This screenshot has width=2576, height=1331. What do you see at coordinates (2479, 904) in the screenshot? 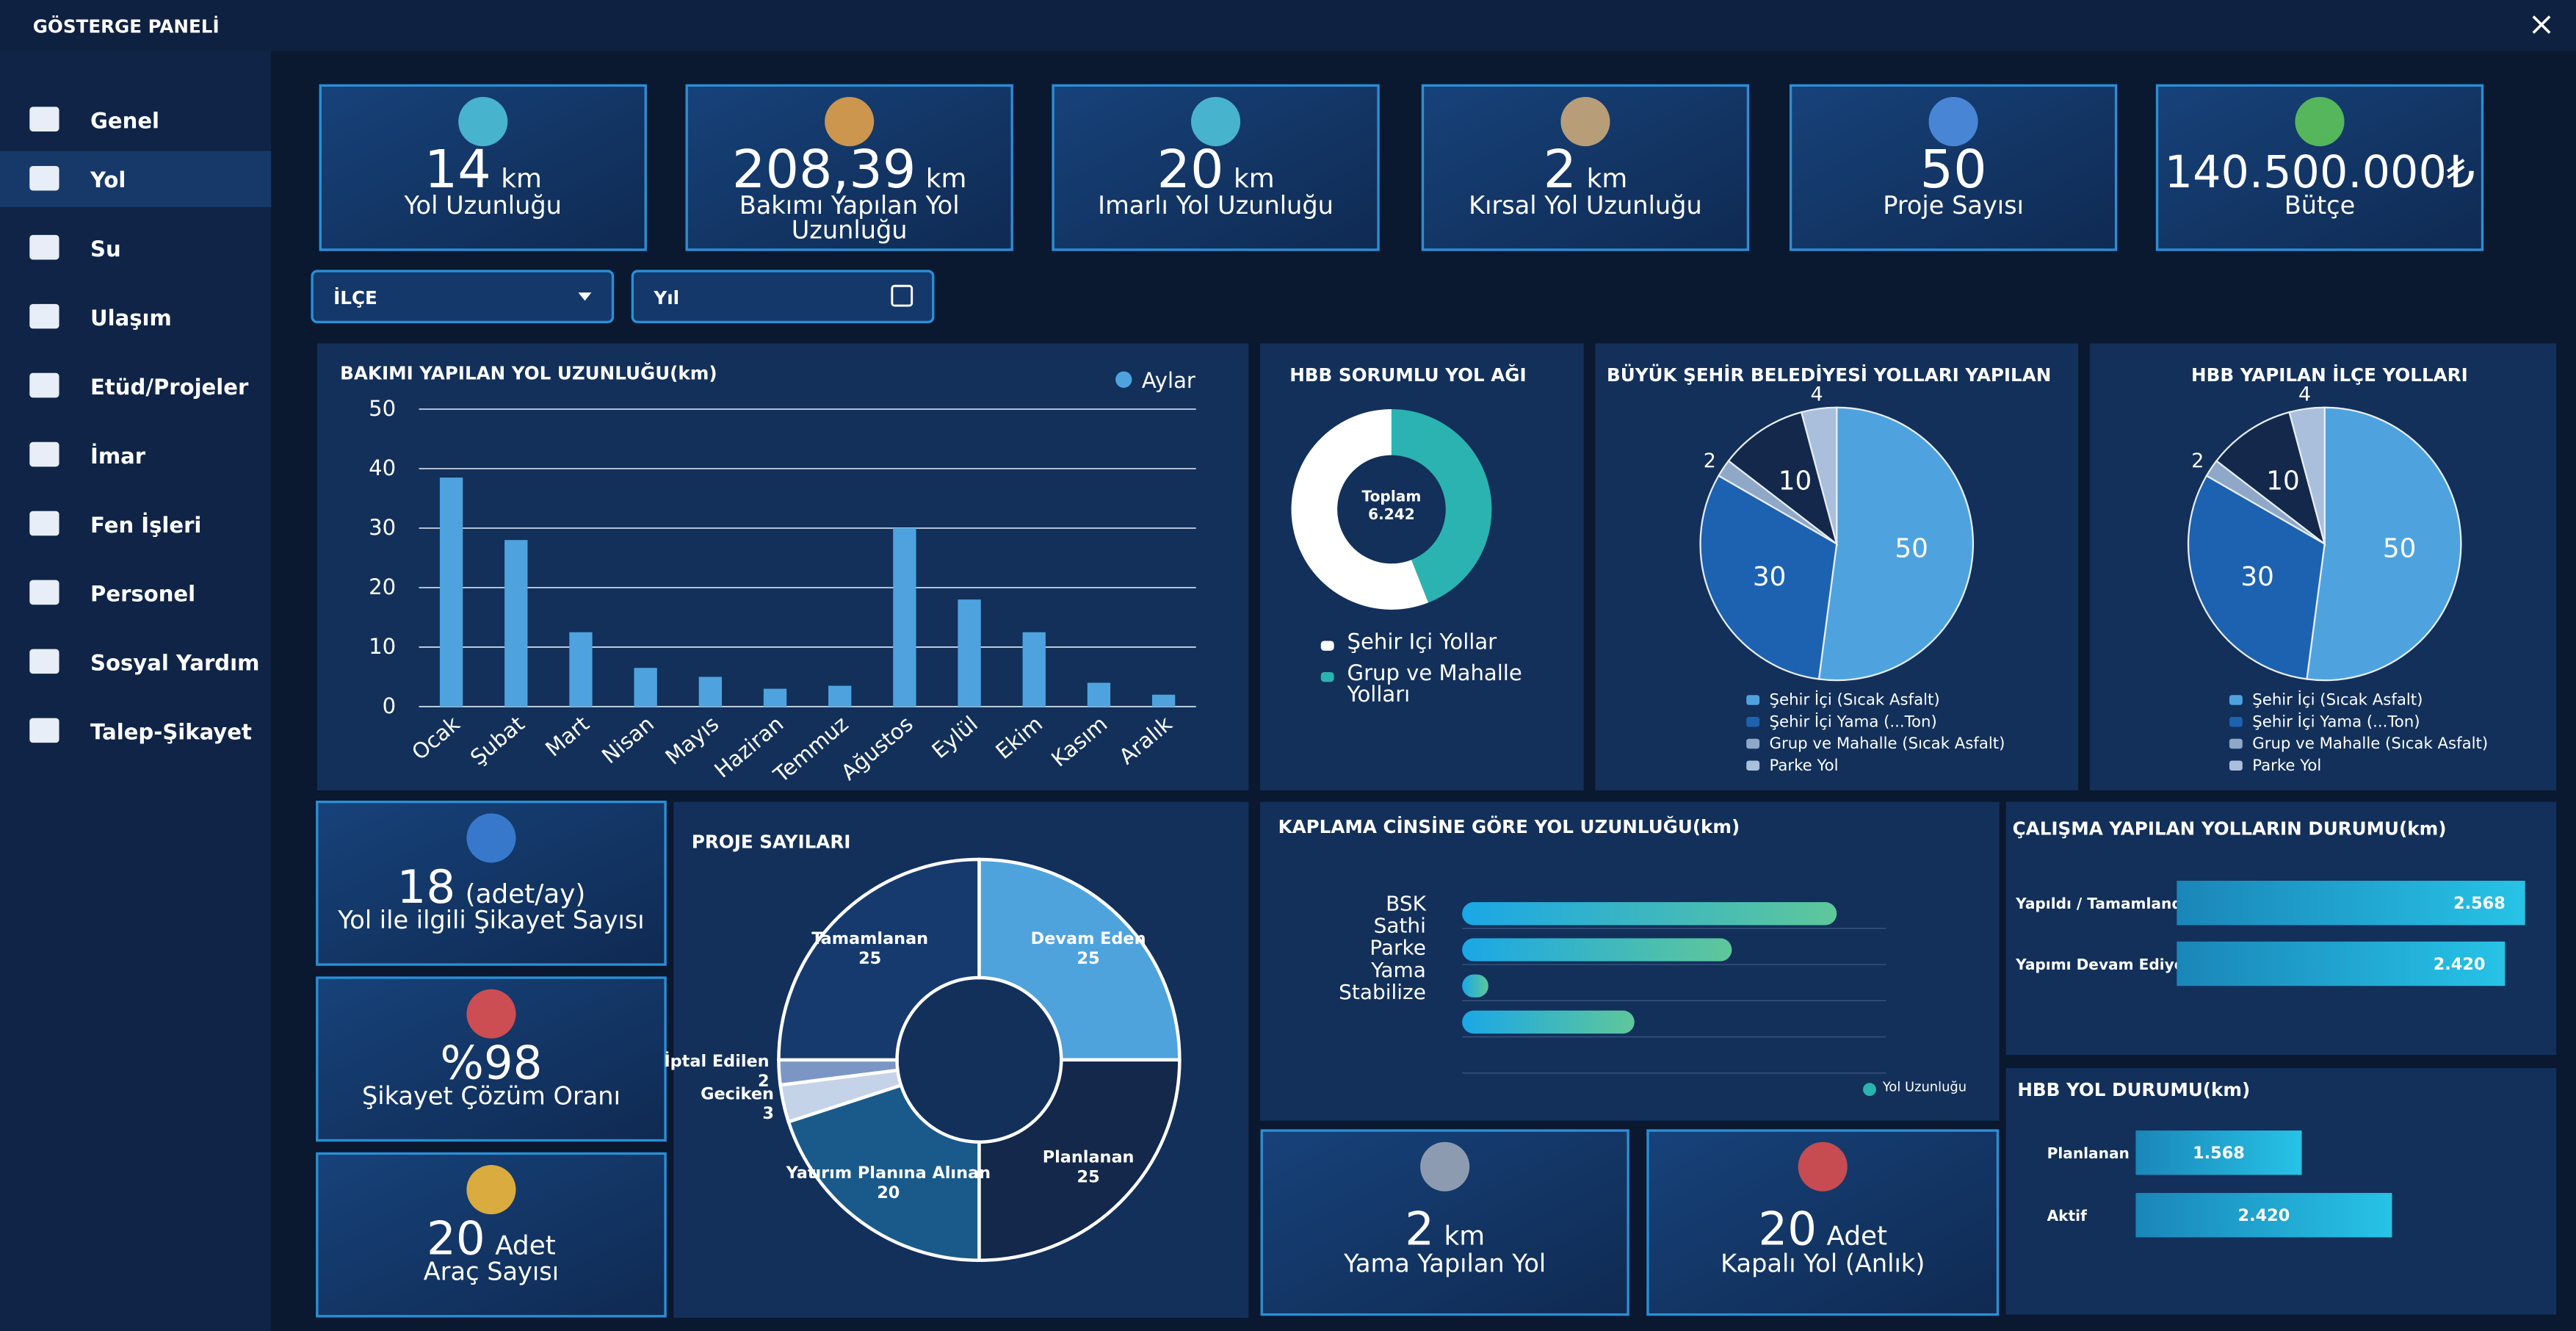
I see `bar-value-label: 2.568` at bounding box center [2479, 904].